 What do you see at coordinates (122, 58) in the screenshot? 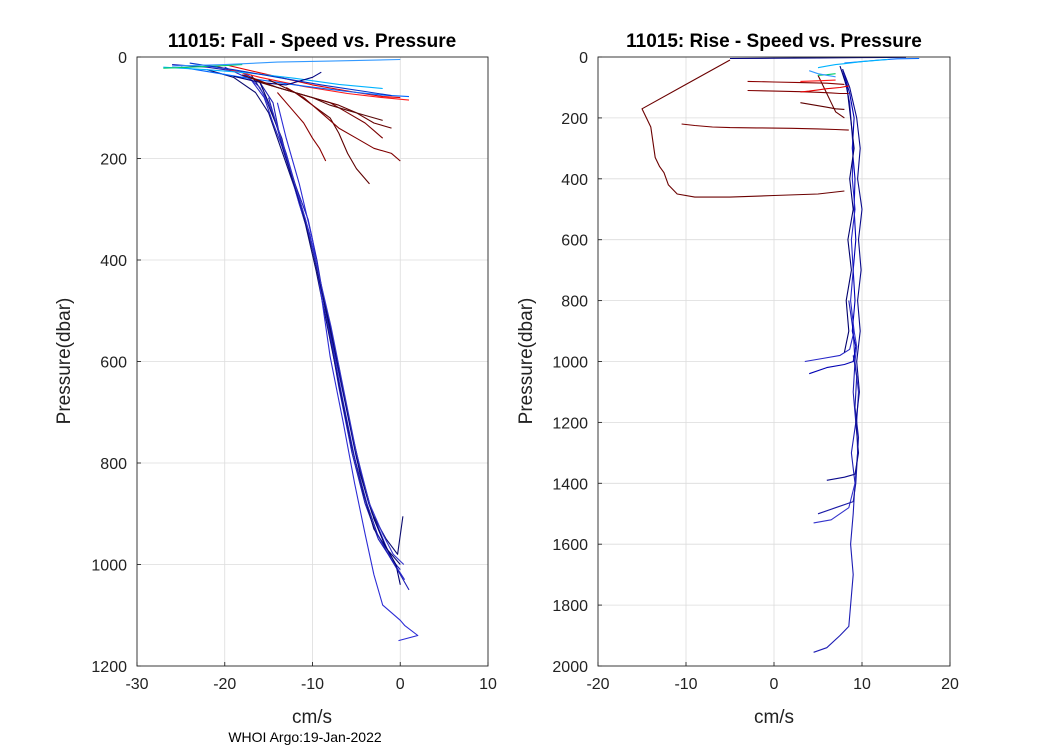
I see `fall-y-tick-label: 0` at bounding box center [122, 58].